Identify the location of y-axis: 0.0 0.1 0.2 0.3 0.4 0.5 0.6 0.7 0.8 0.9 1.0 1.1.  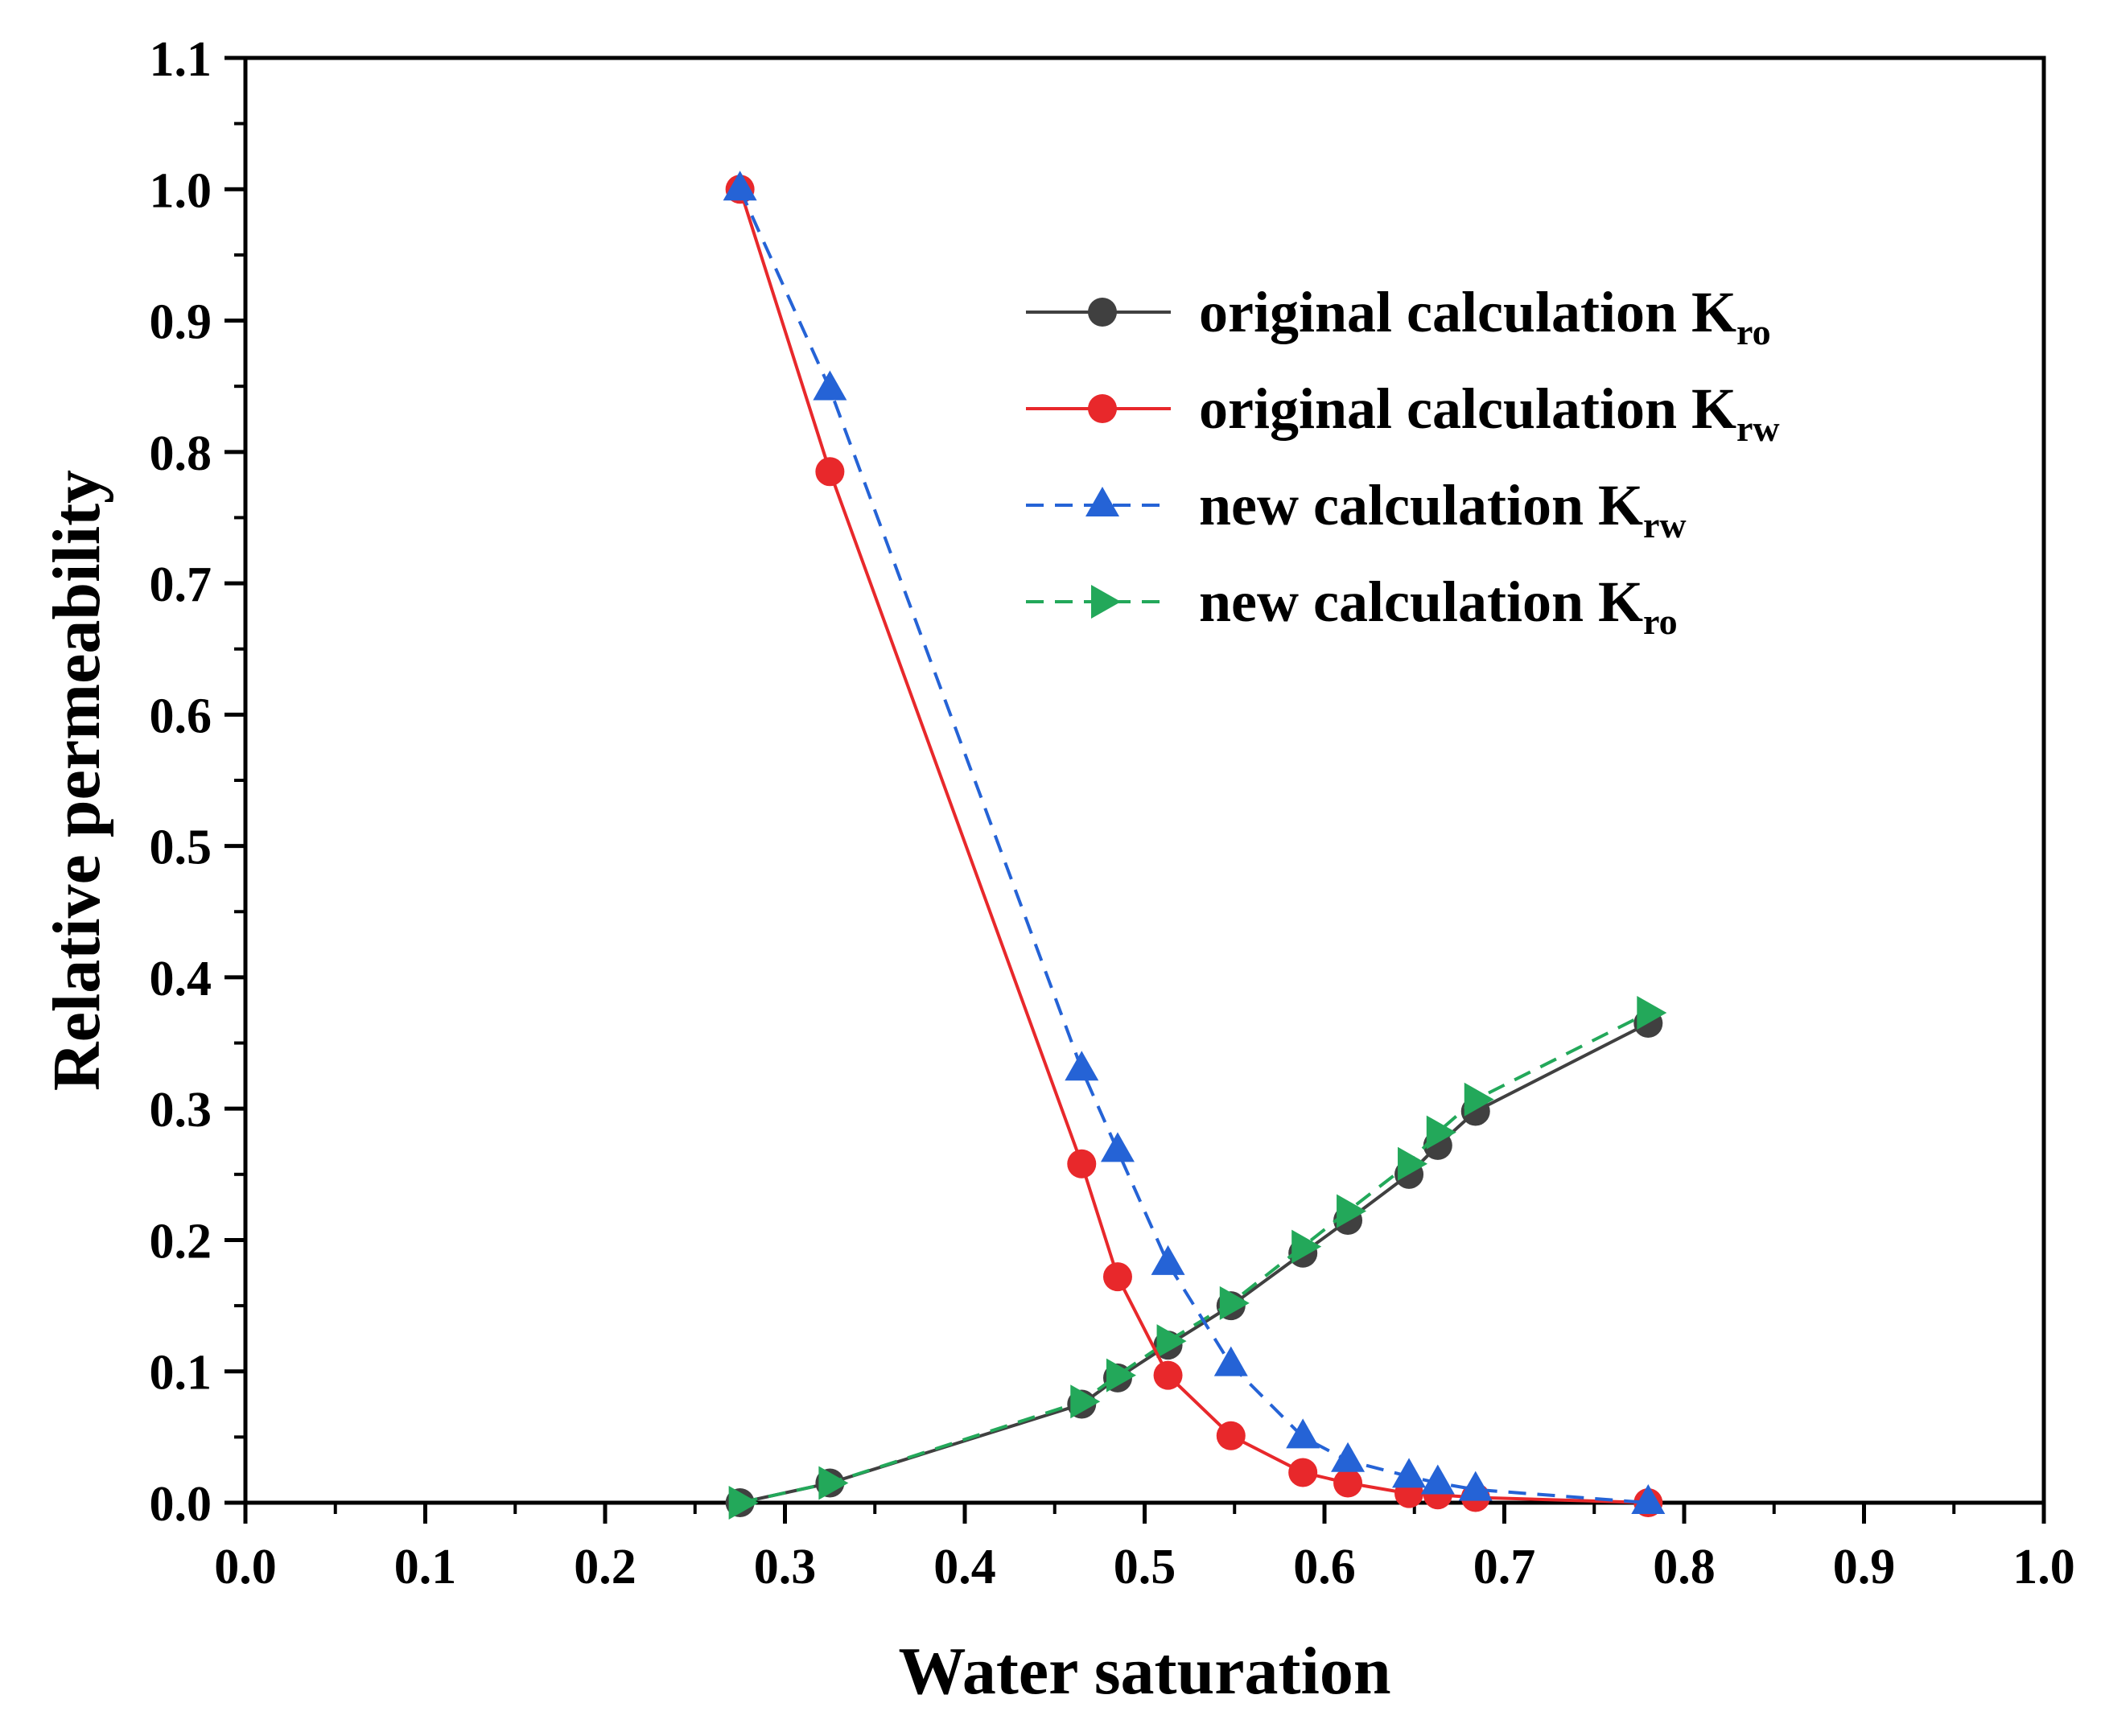
(198, 782).